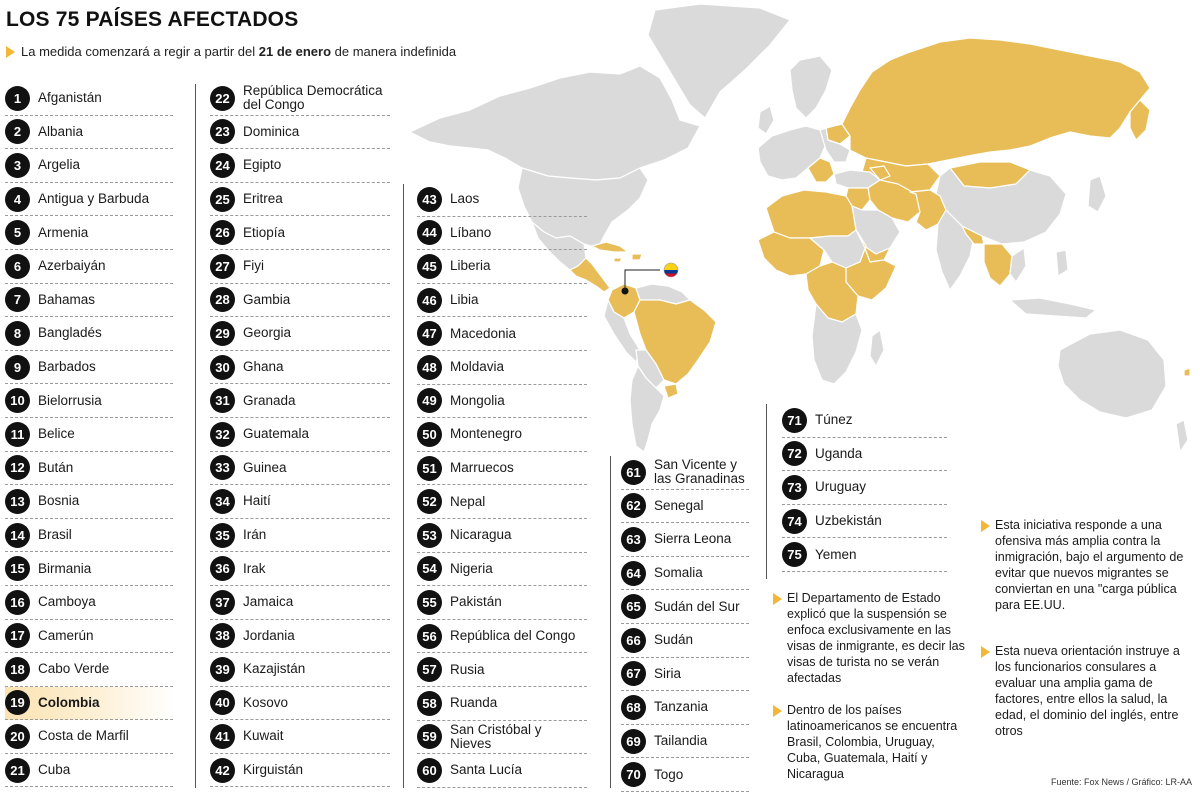  What do you see at coordinates (477, 367) in the screenshot?
I see `country-name: Moldavia` at bounding box center [477, 367].